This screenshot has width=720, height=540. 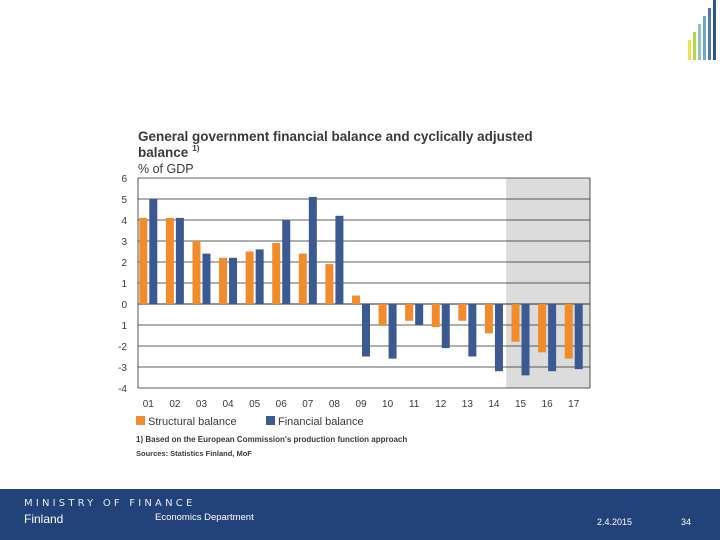 What do you see at coordinates (548, 404) in the screenshot?
I see `x-tick-label: 16` at bounding box center [548, 404].